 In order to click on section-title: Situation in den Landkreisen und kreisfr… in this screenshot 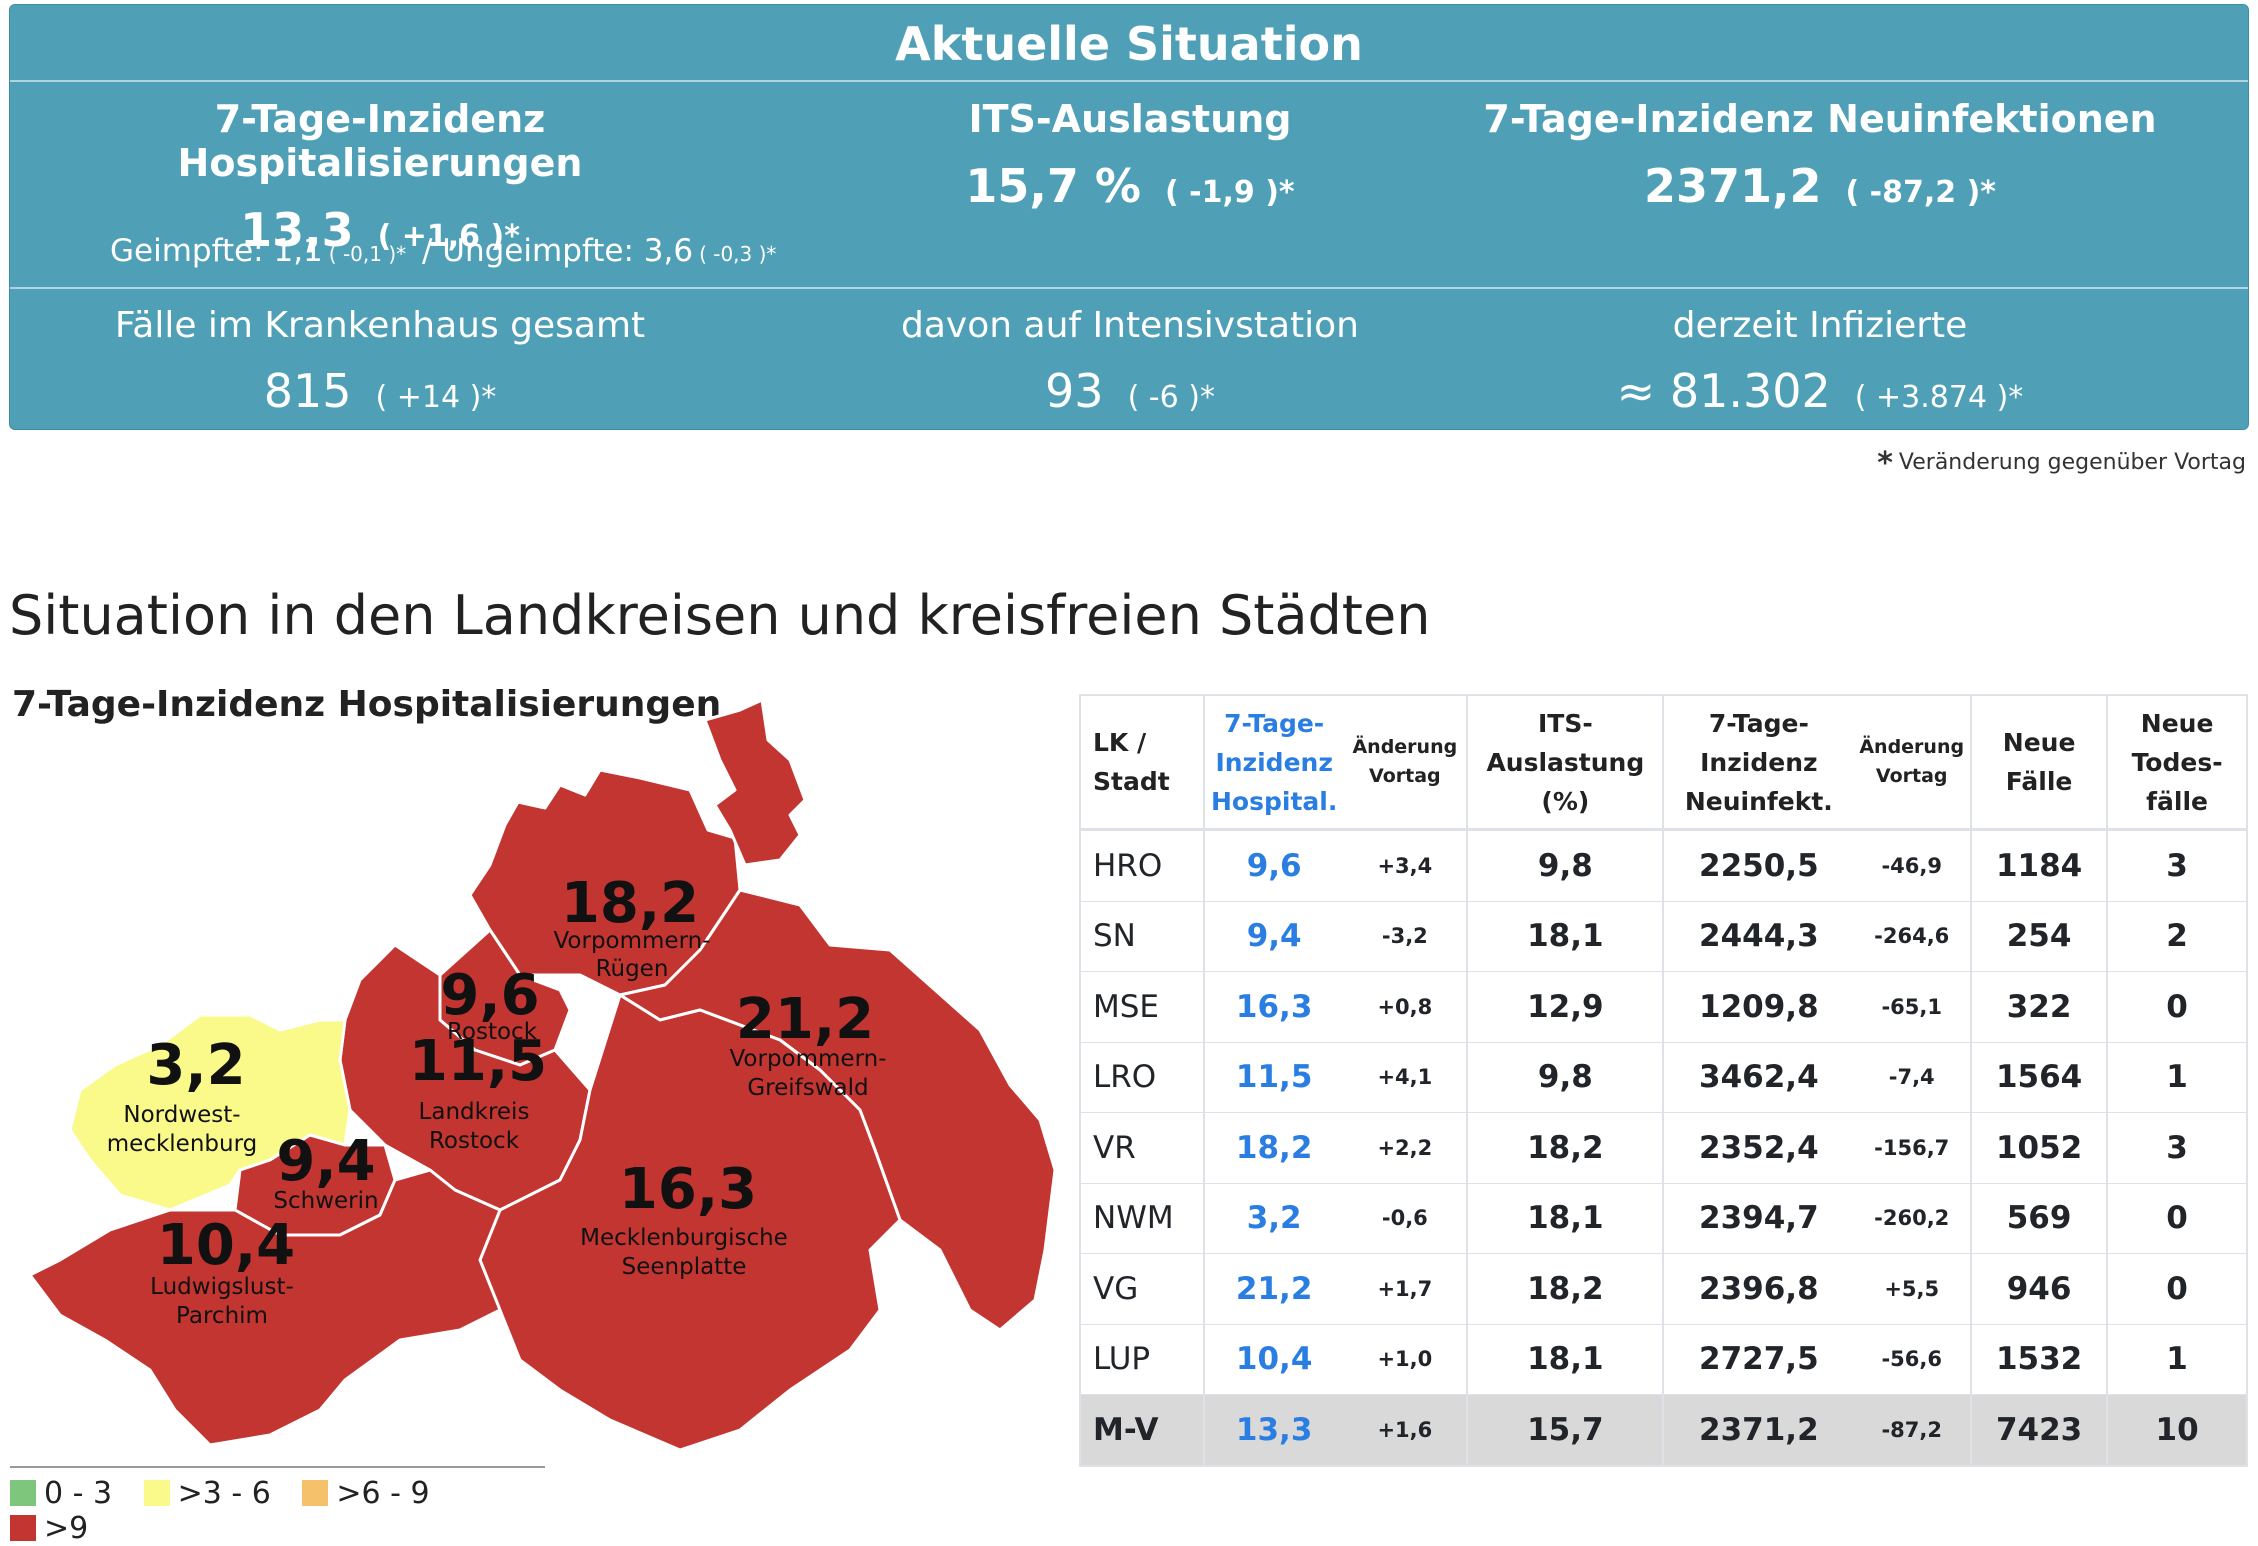, I will do `click(720, 615)`.